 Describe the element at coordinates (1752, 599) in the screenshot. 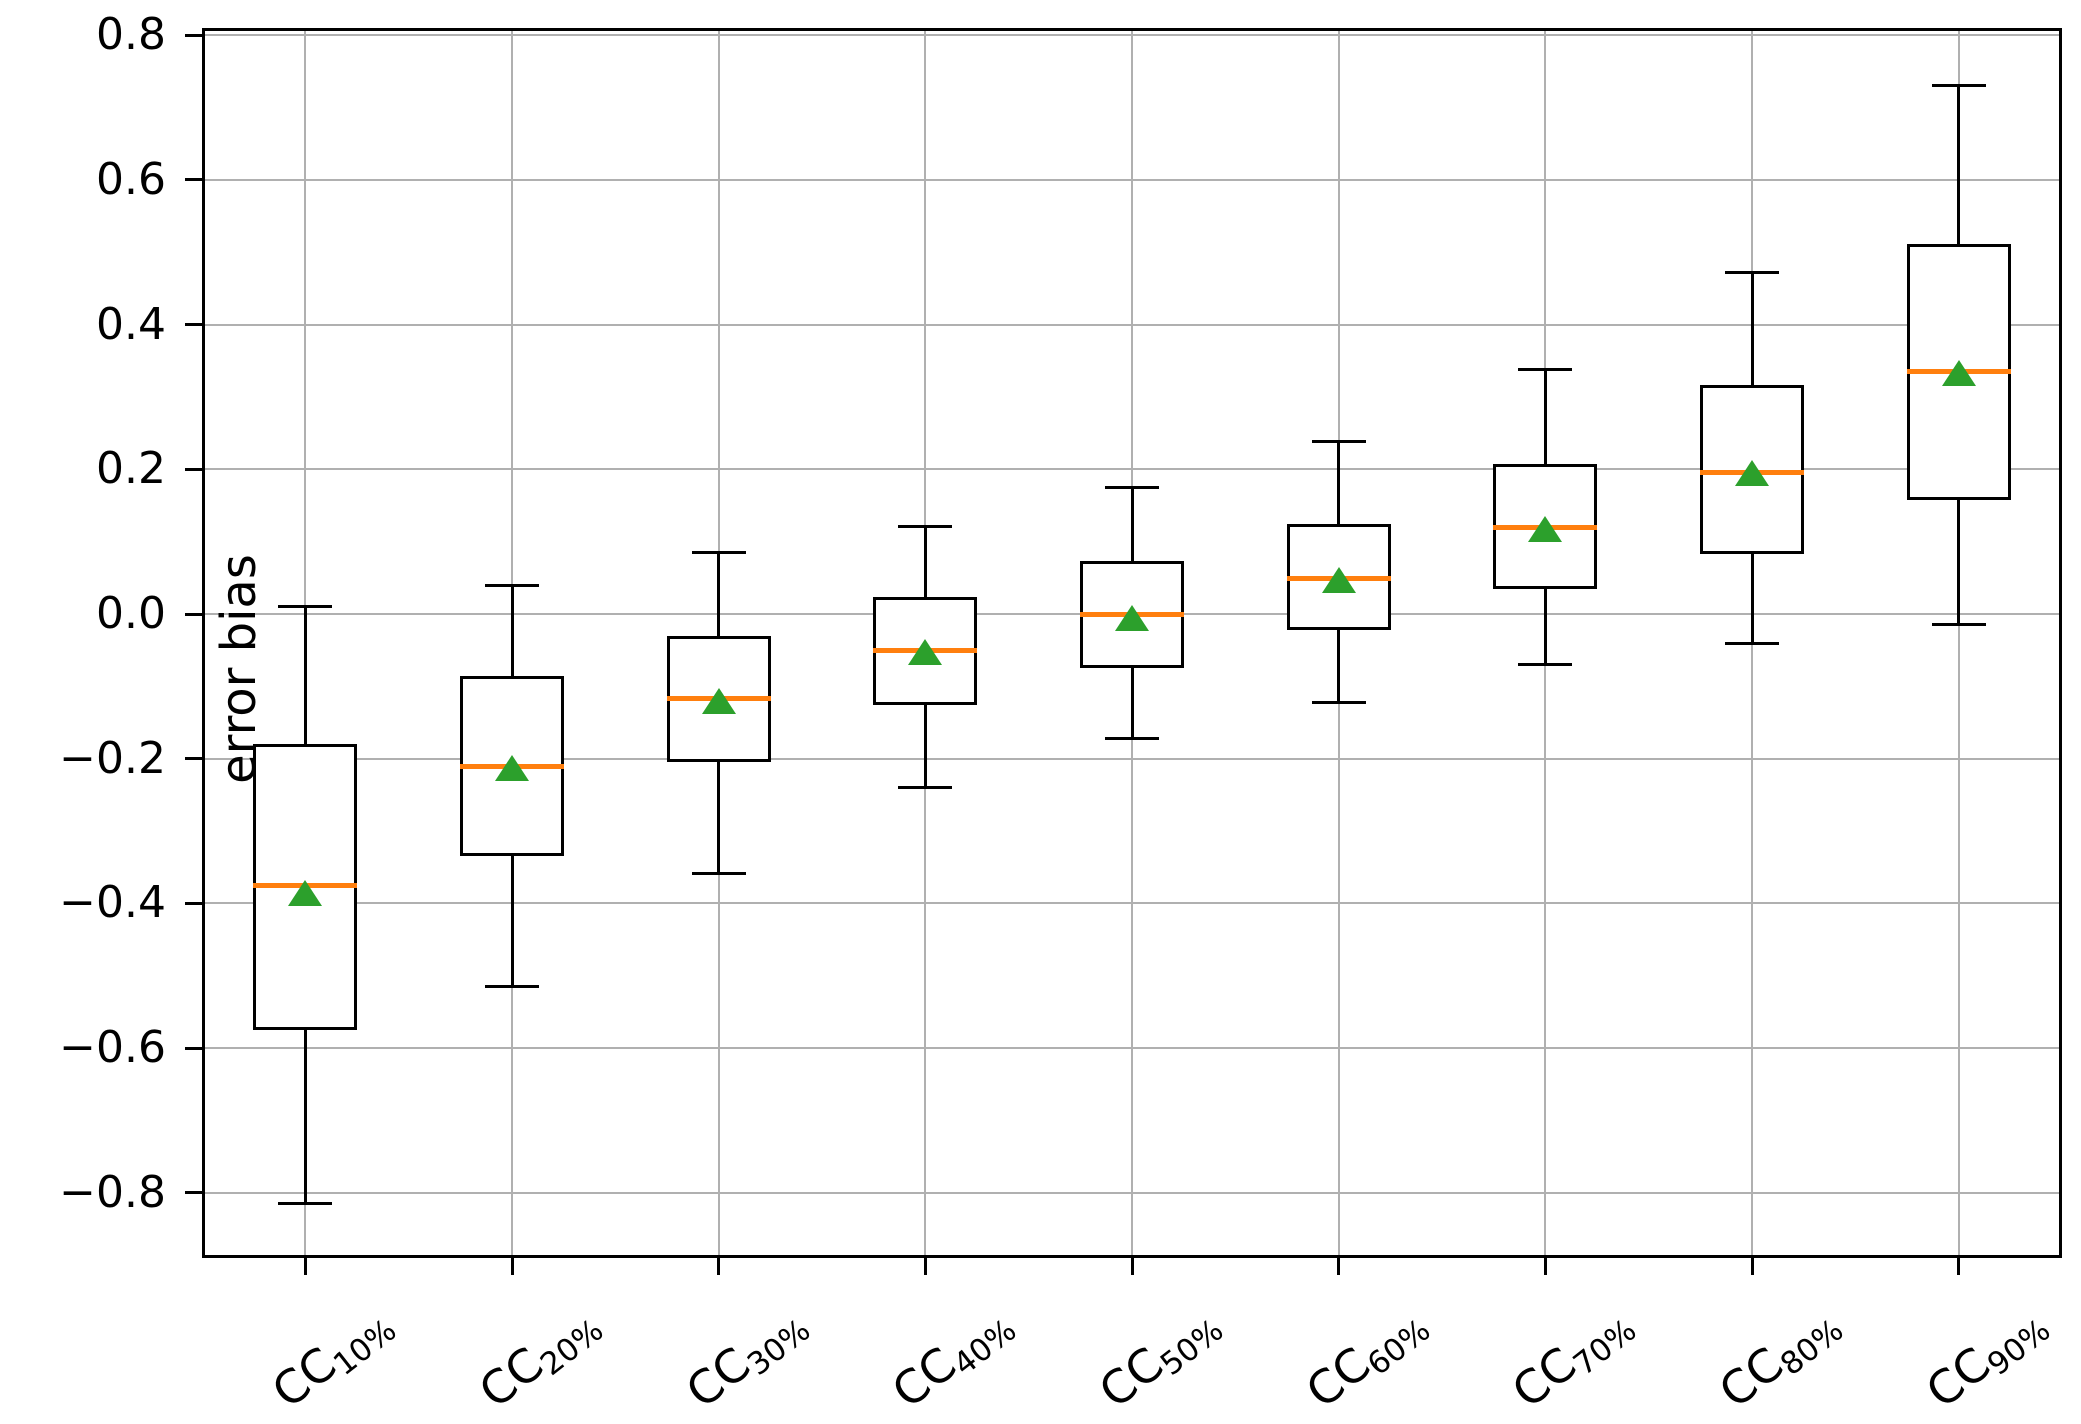

I see `whisker-lower-CC80%` at that location.